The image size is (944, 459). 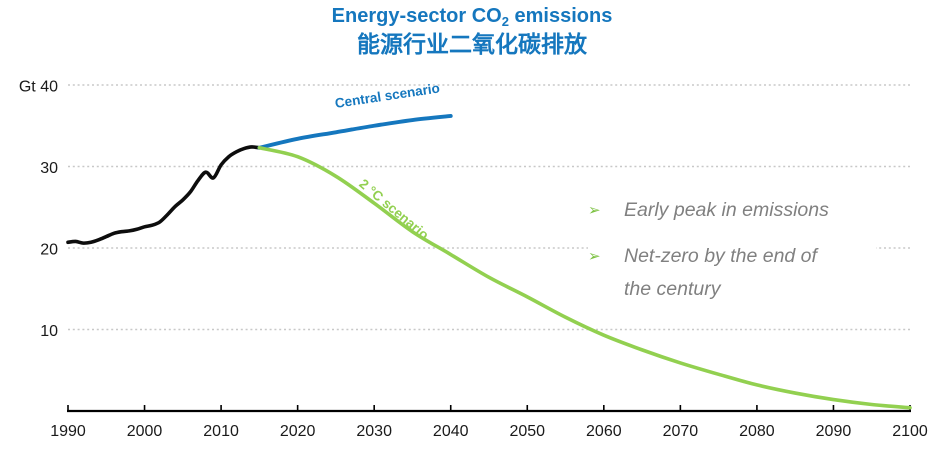 What do you see at coordinates (49, 331) in the screenshot?
I see `y-tick-label-10: 10` at bounding box center [49, 331].